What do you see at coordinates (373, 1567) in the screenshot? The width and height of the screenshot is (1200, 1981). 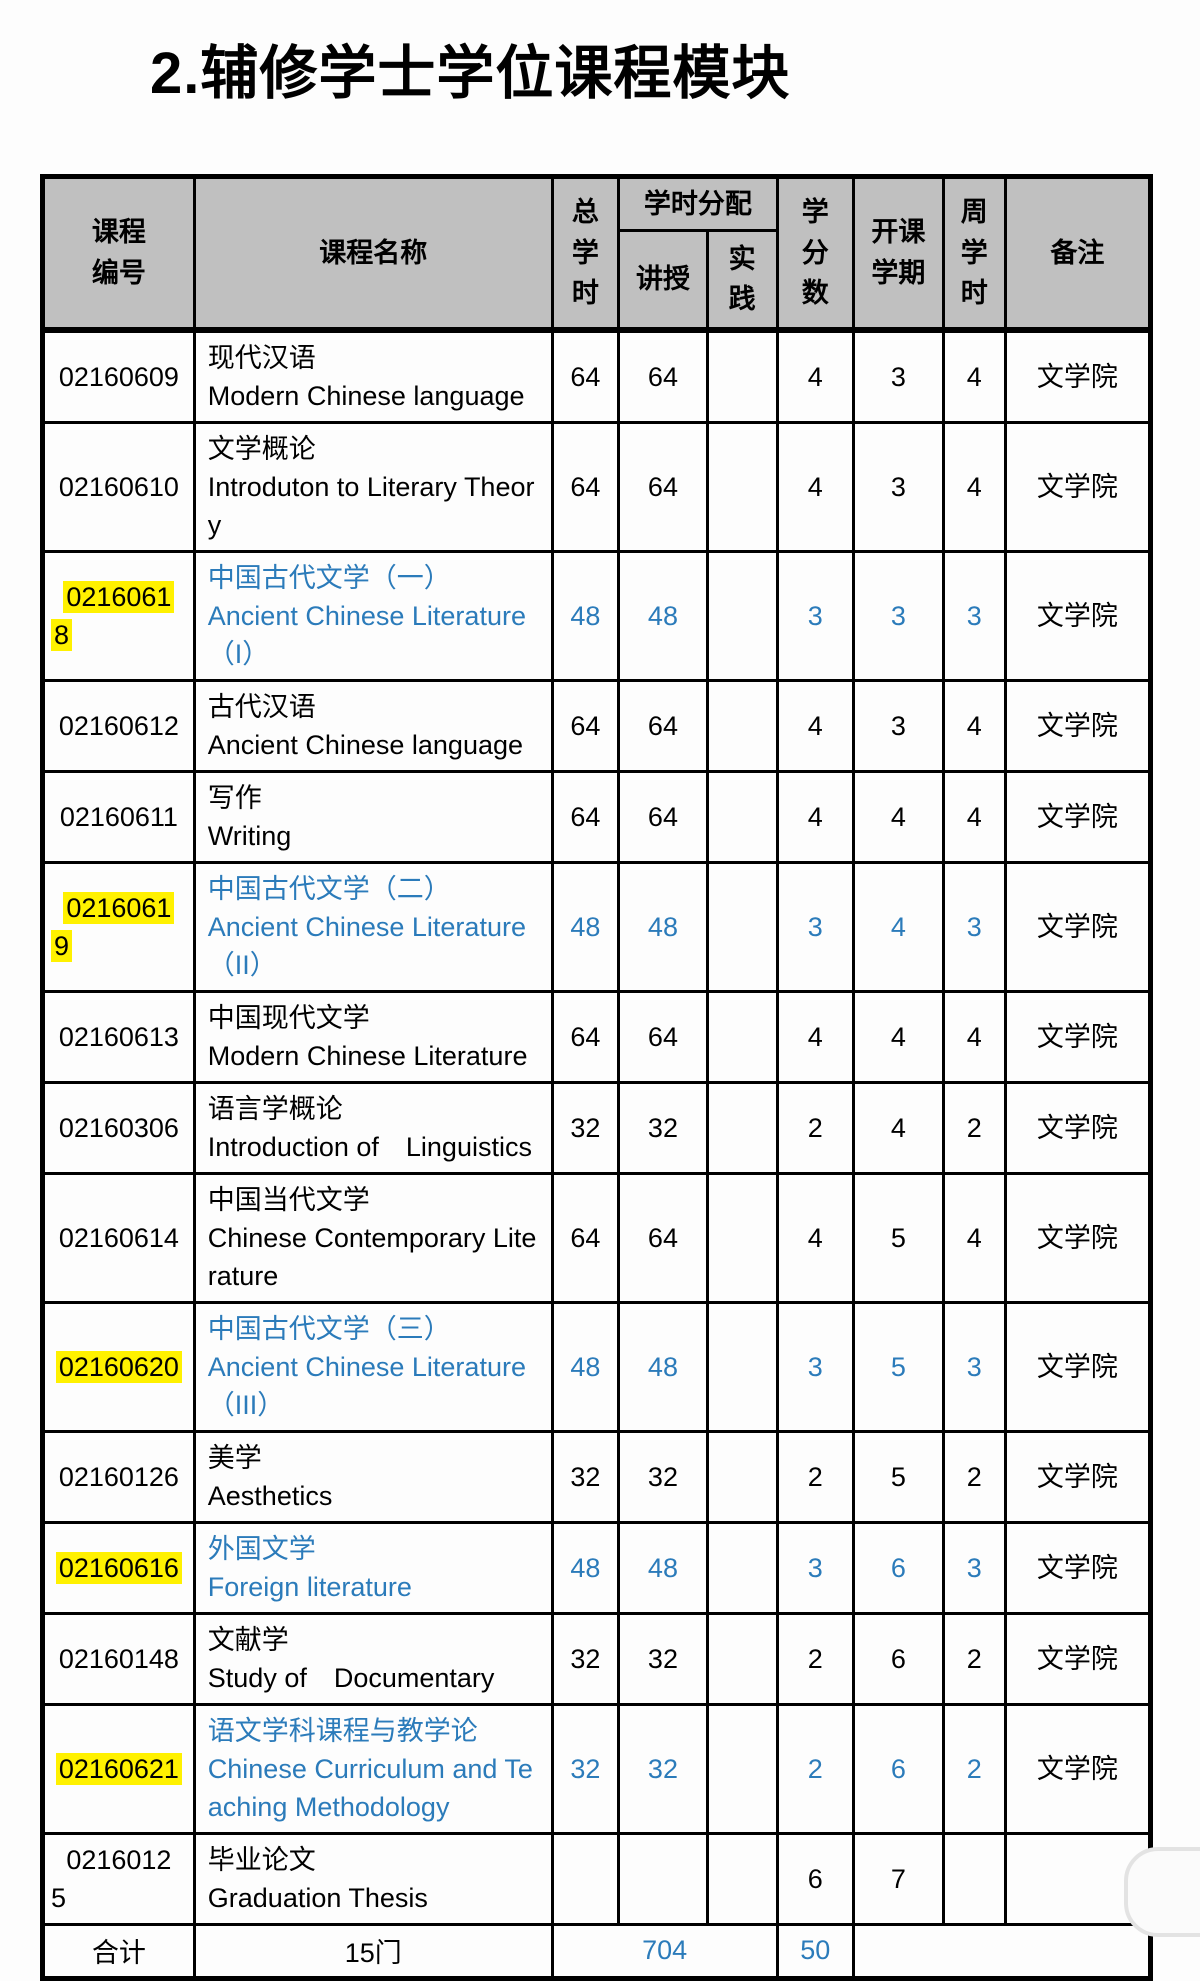 I see `course-name-cell: 外国文学 Foreign literature` at bounding box center [373, 1567].